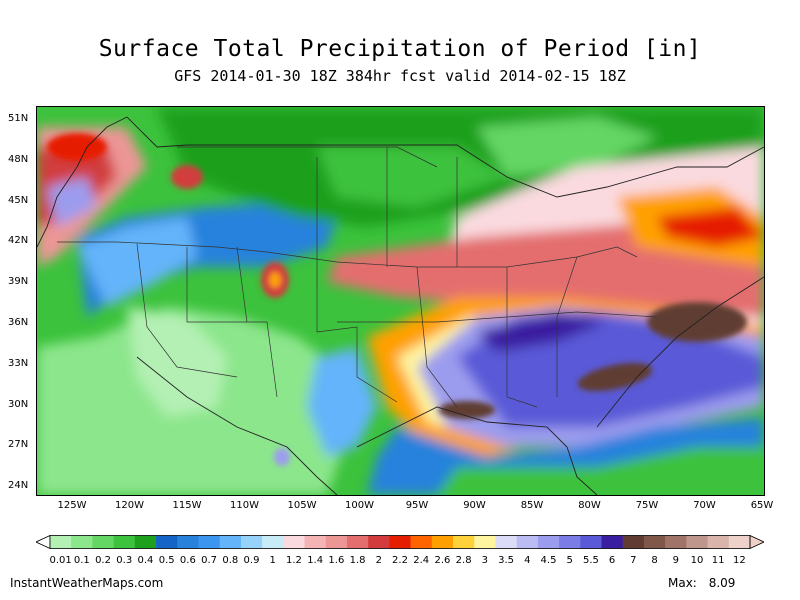  What do you see at coordinates (18, 241) in the screenshot?
I see `lat-label: 42N` at bounding box center [18, 241].